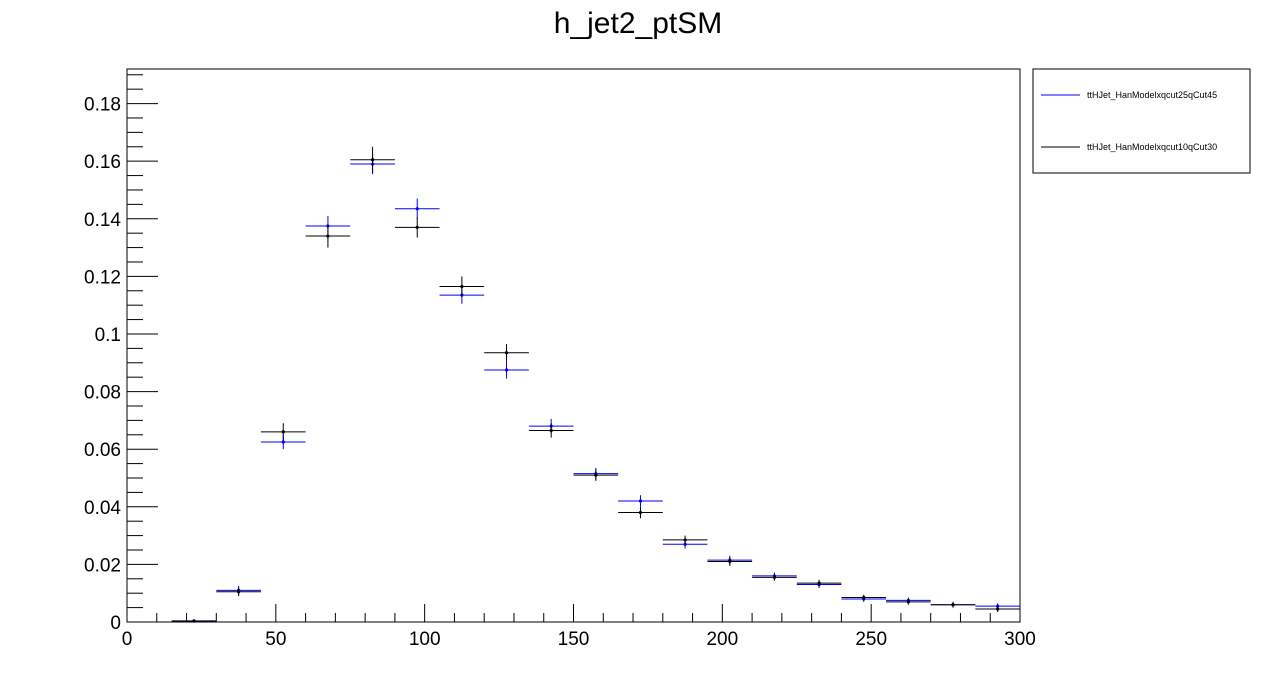 The image size is (1276, 692). I want to click on legend-entry-blue: ttHJet_HanModelxqcut25qCut45, so click(1152, 95).